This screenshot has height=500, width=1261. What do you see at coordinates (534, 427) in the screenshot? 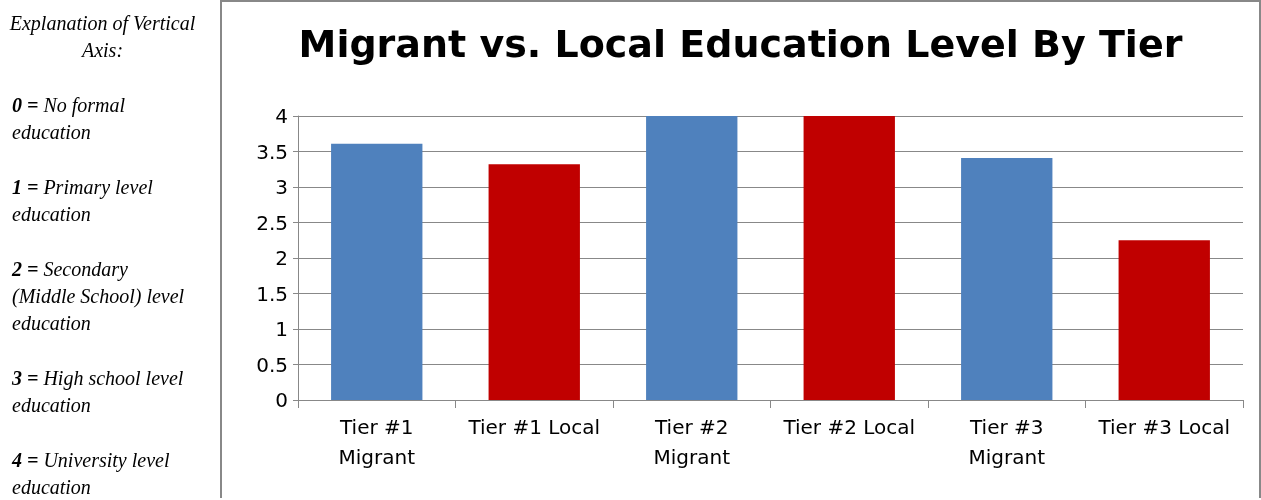
I see `x-tick-label: Tier #1 Local` at bounding box center [534, 427].